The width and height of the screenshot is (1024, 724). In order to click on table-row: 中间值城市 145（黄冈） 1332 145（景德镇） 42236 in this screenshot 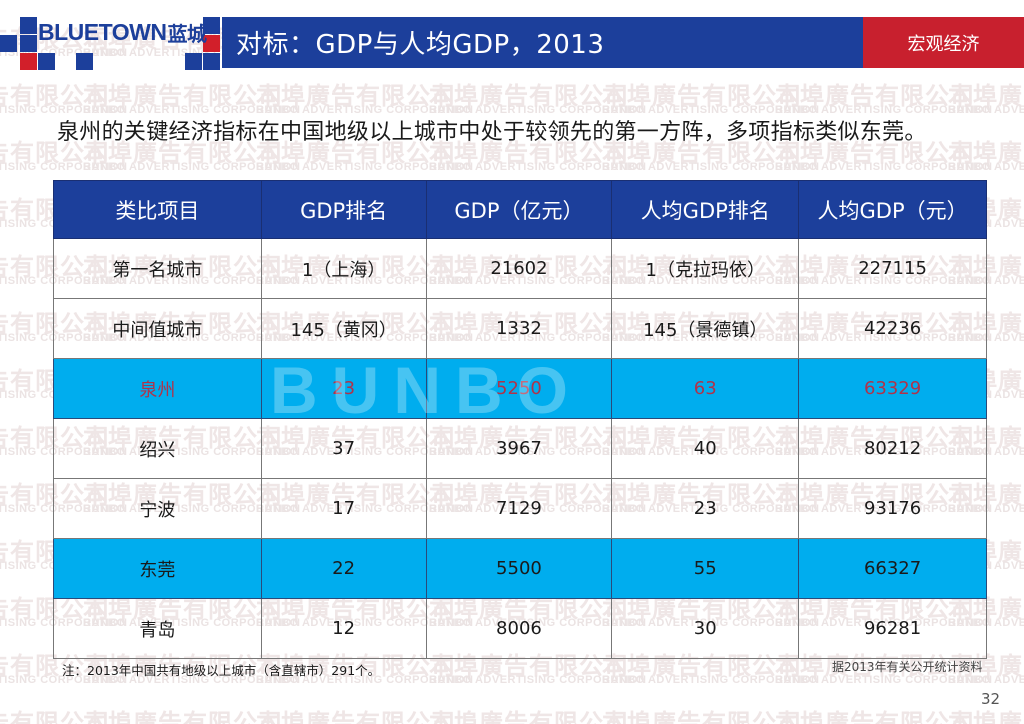, I will do `click(520, 328)`.